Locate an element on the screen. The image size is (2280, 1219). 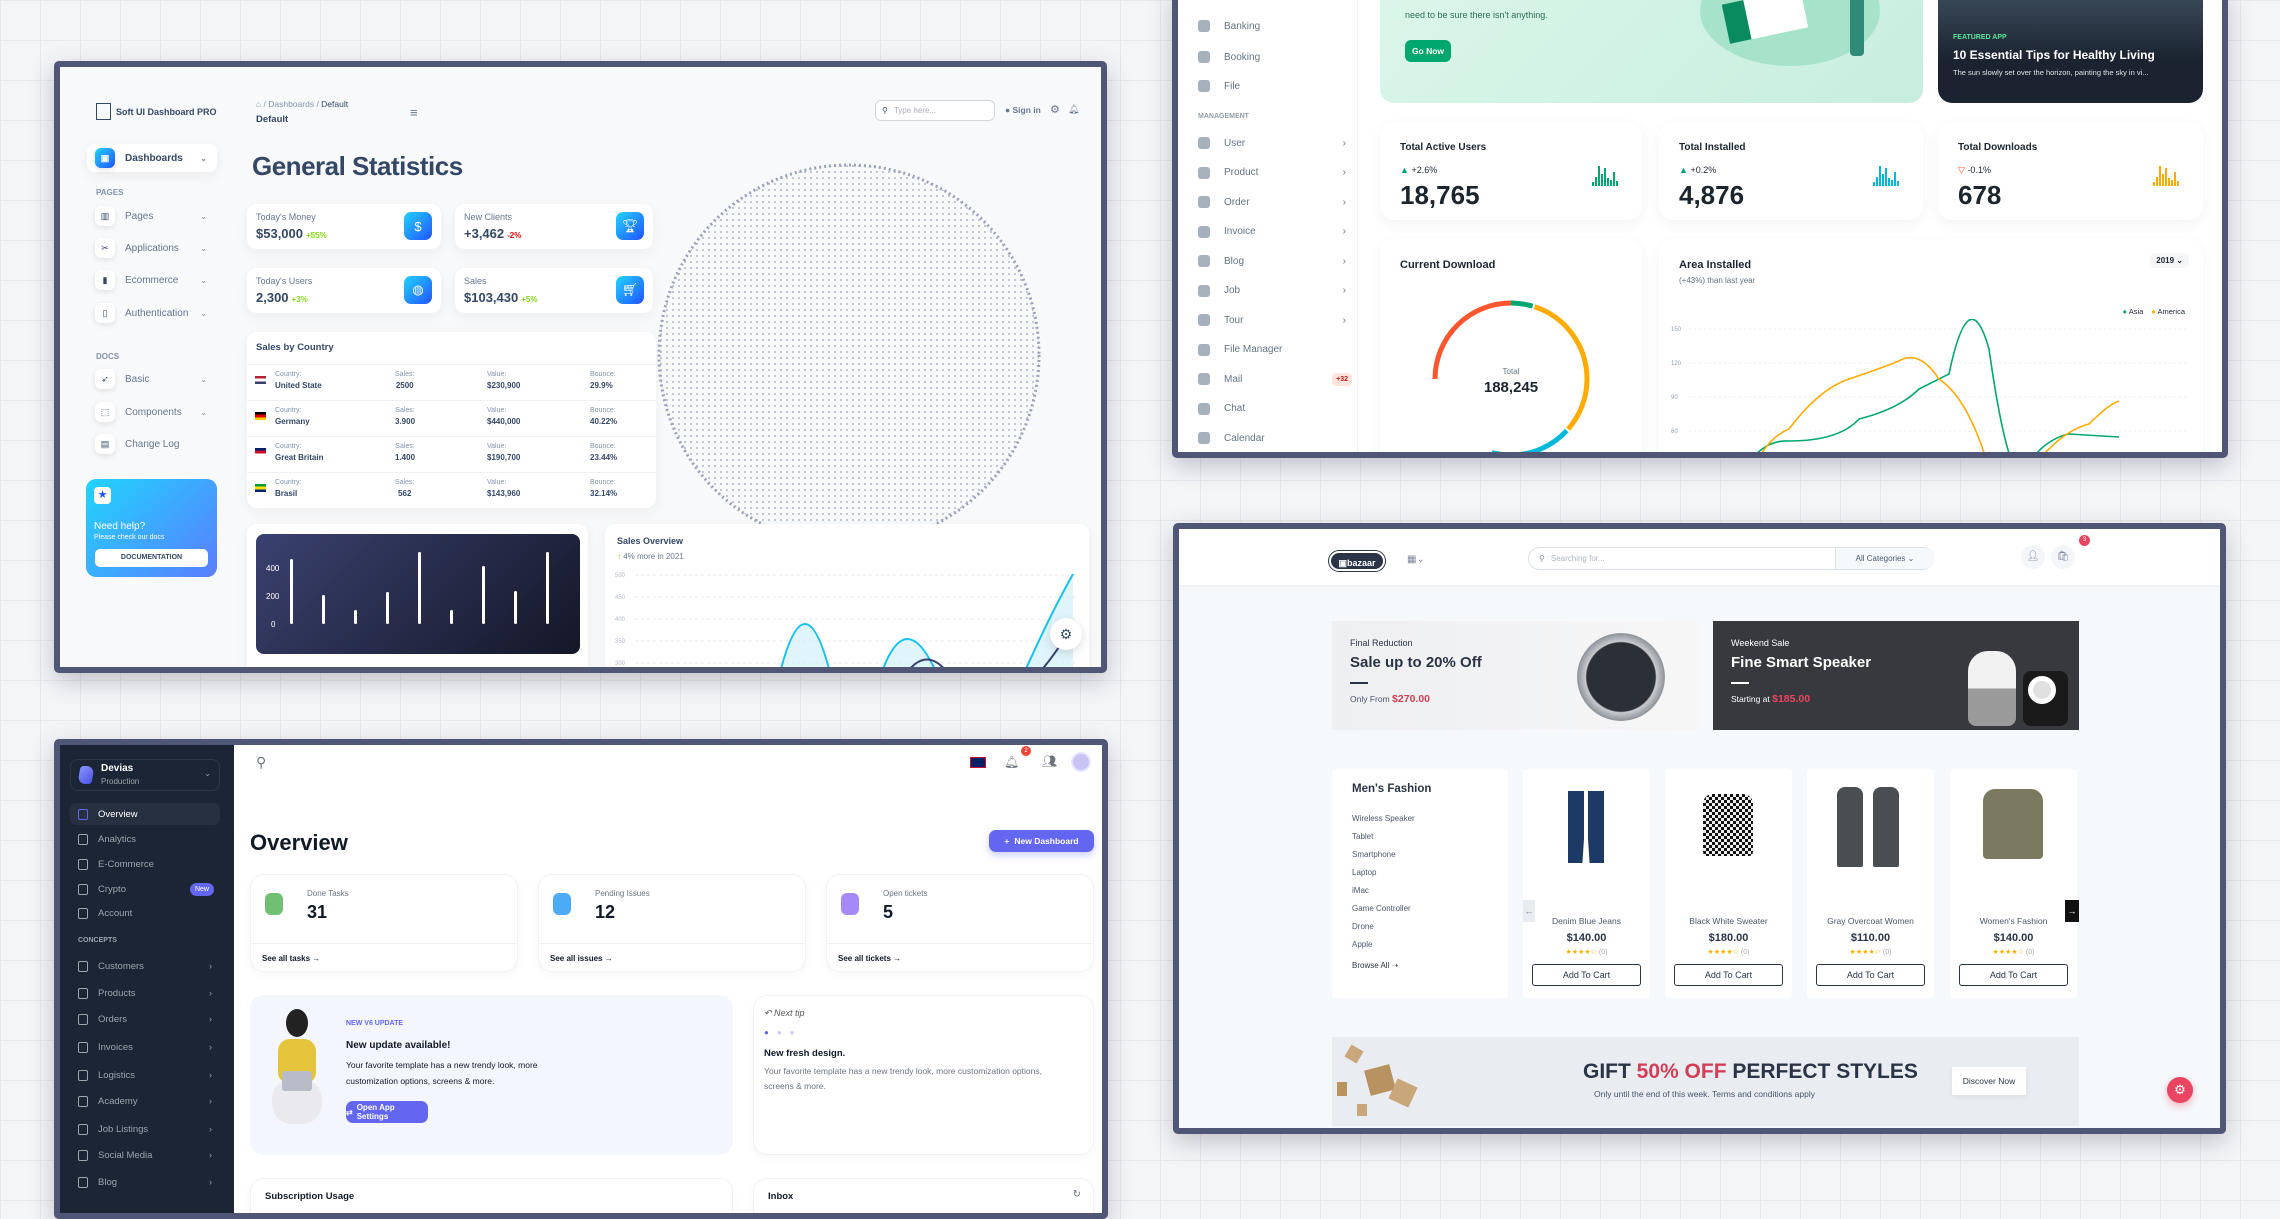
user-icon: 👤︎ is located at coordinates (2033, 557).